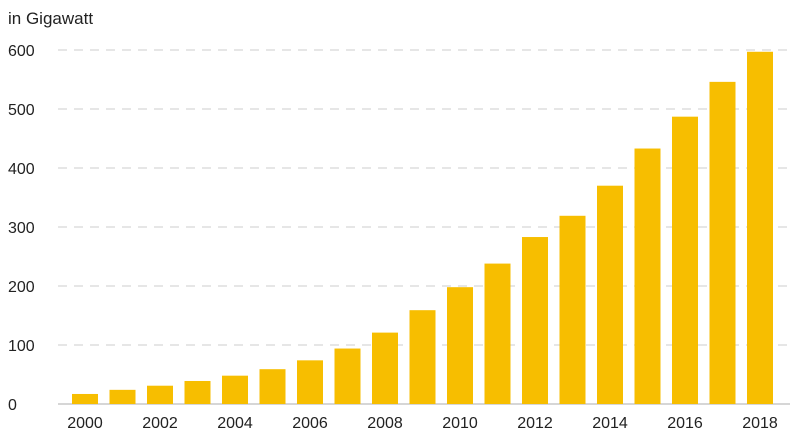 The image size is (800, 440). I want to click on x-tick-label: 2004, so click(235, 423).